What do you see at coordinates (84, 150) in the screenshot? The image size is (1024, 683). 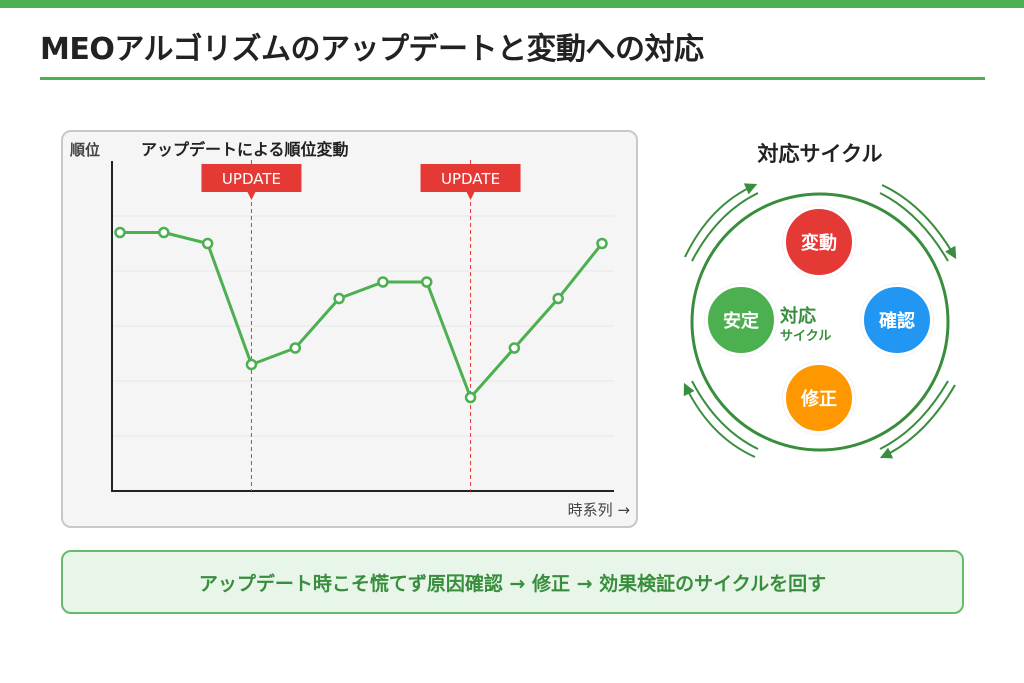 I see `y-axis-label: 順位` at bounding box center [84, 150].